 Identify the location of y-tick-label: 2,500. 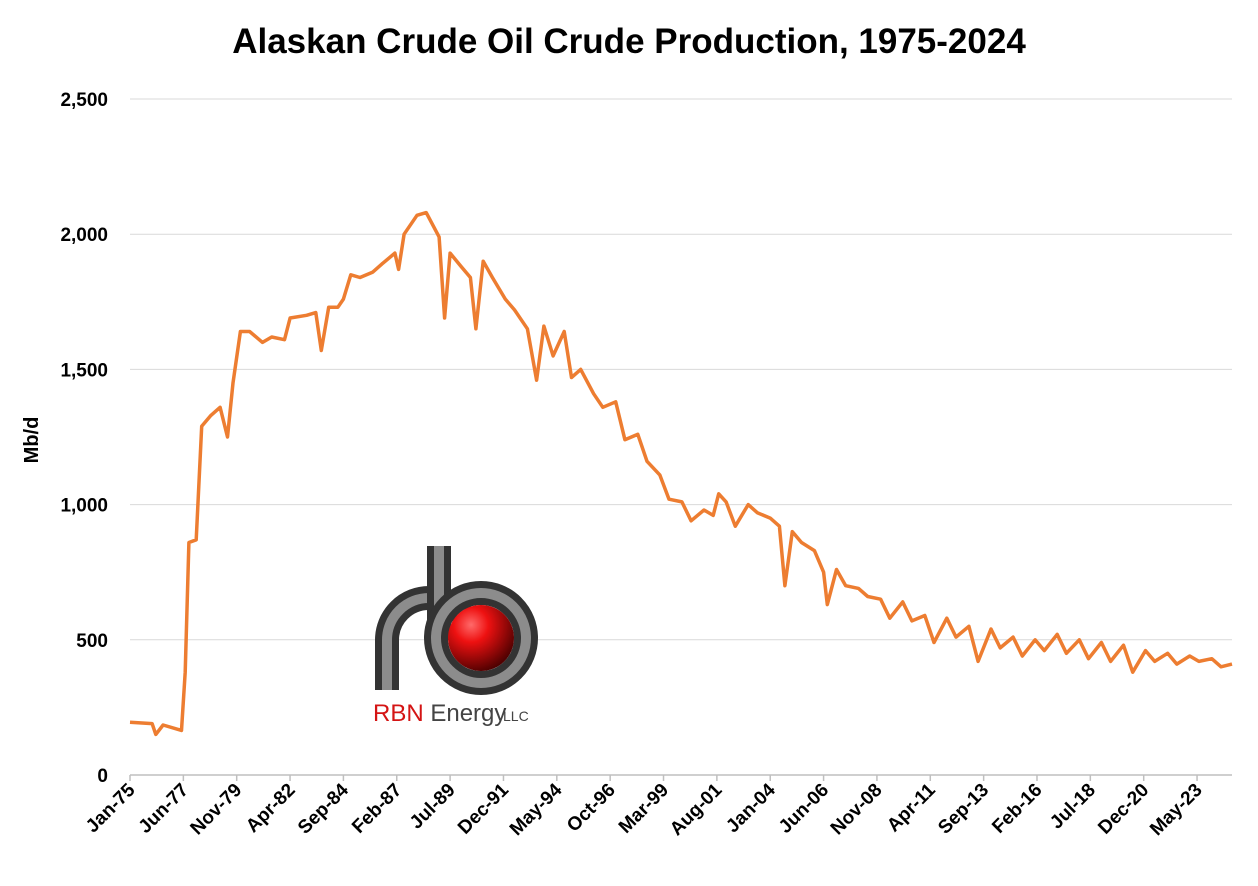
(84, 100).